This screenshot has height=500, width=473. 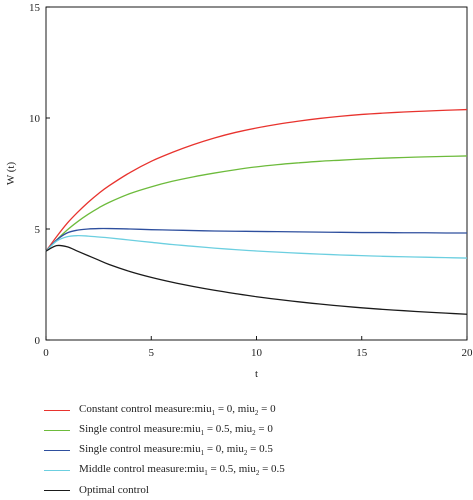 What do you see at coordinates (467, 353) in the screenshot?
I see `x-tick-label: 20` at bounding box center [467, 353].